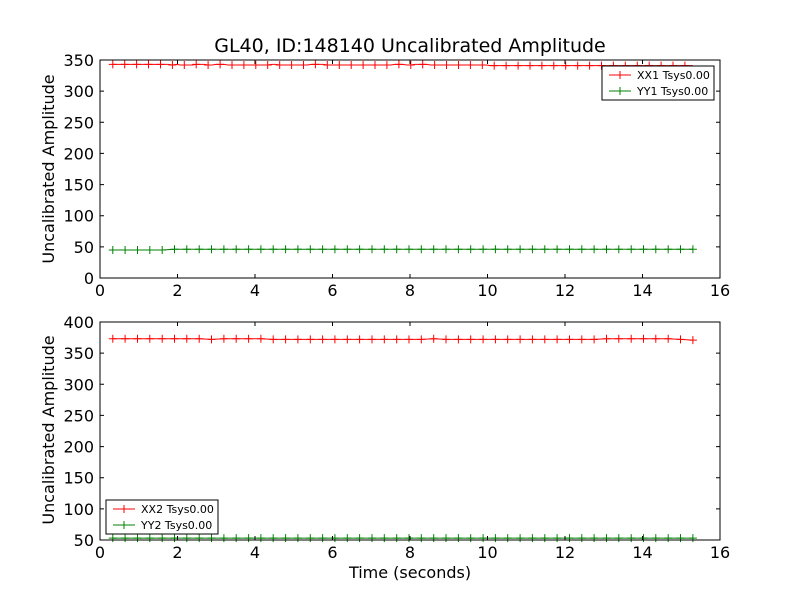 The width and height of the screenshot is (800, 600). What do you see at coordinates (78, 153) in the screenshot?
I see `y-tick-label: 200` at bounding box center [78, 153].